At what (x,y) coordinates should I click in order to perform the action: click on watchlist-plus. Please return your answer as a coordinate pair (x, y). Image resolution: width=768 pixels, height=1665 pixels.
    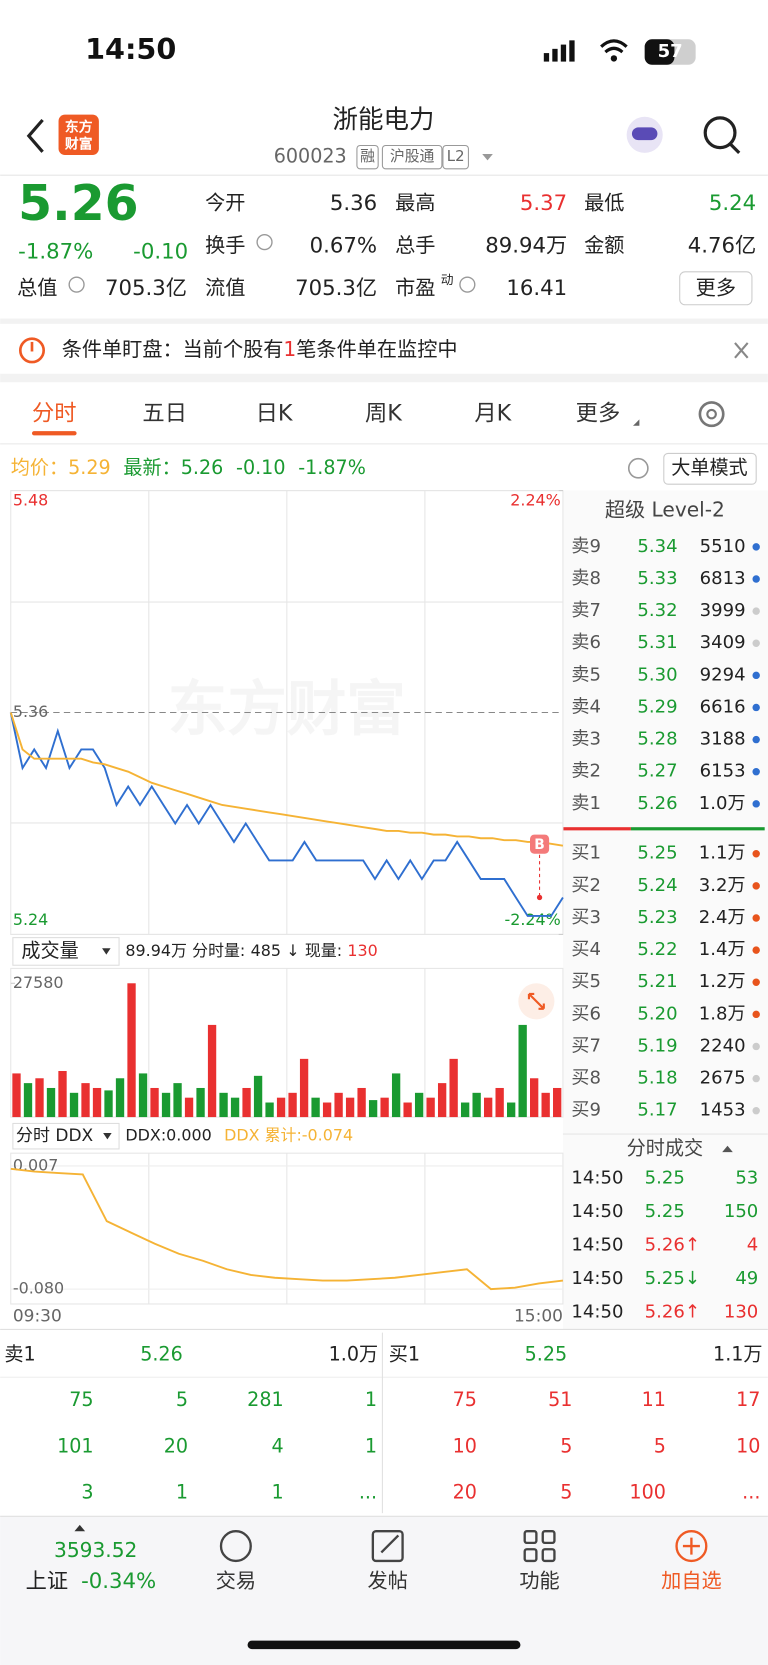
    Looking at the image, I should click on (691, 1546).